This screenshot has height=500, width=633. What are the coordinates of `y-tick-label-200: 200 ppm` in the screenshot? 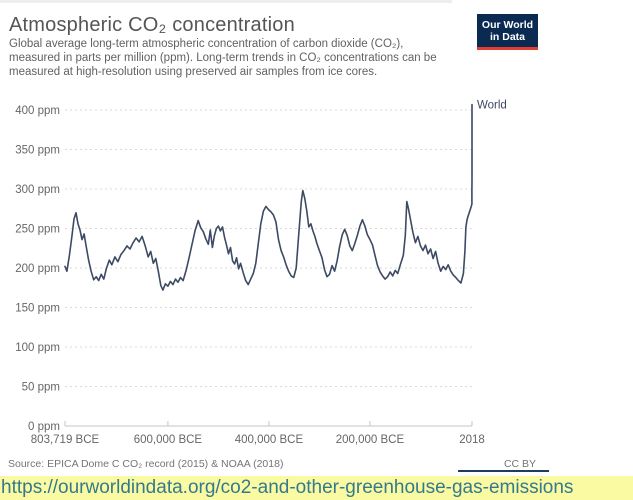 It's located at (37, 269).